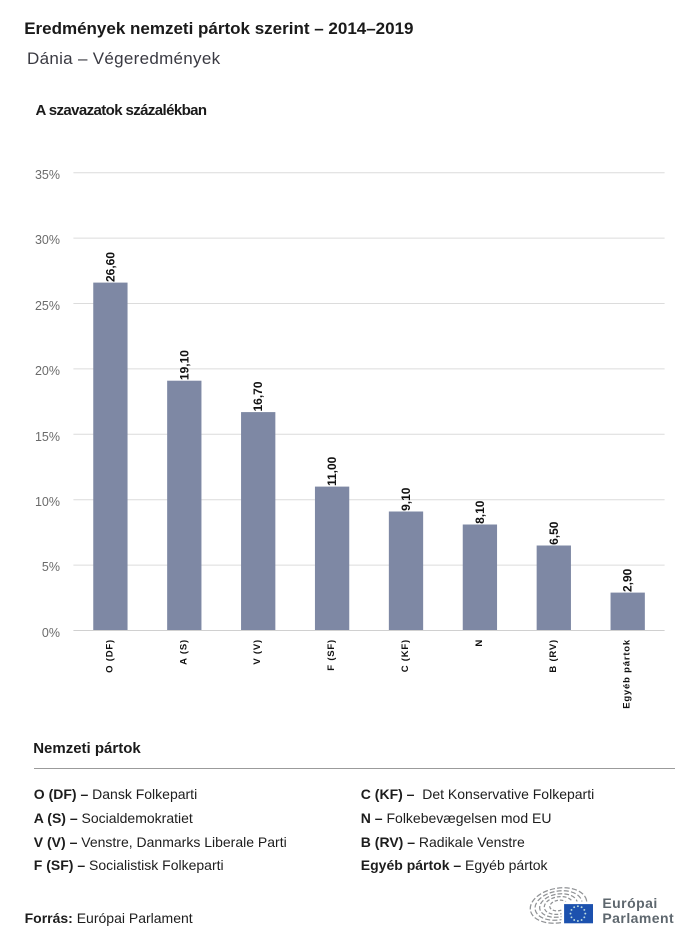  What do you see at coordinates (184, 365) in the screenshot?
I see `svg-text: 19,10` at bounding box center [184, 365].